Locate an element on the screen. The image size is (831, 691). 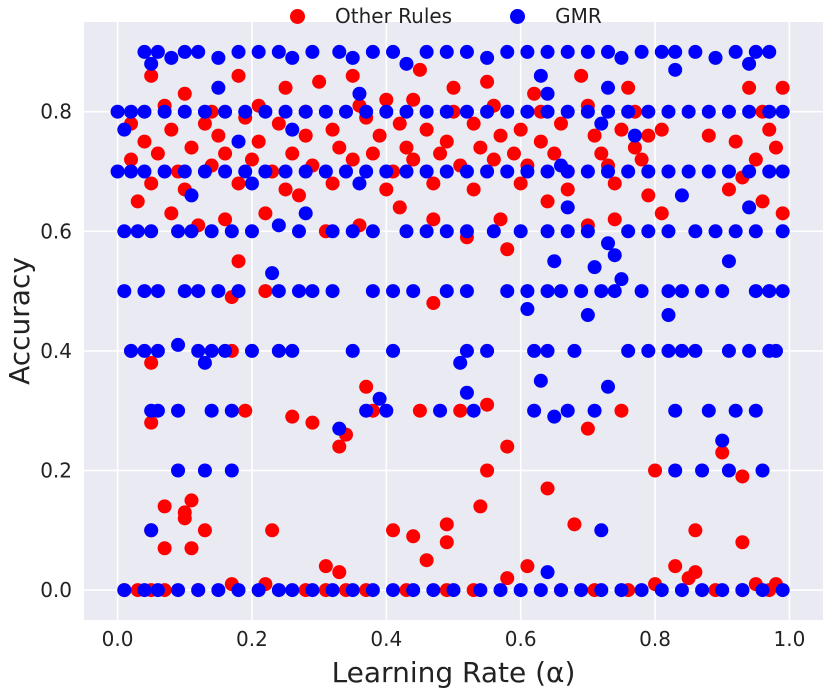
y-axis-label: Accuracy is located at coordinates (19, 321).